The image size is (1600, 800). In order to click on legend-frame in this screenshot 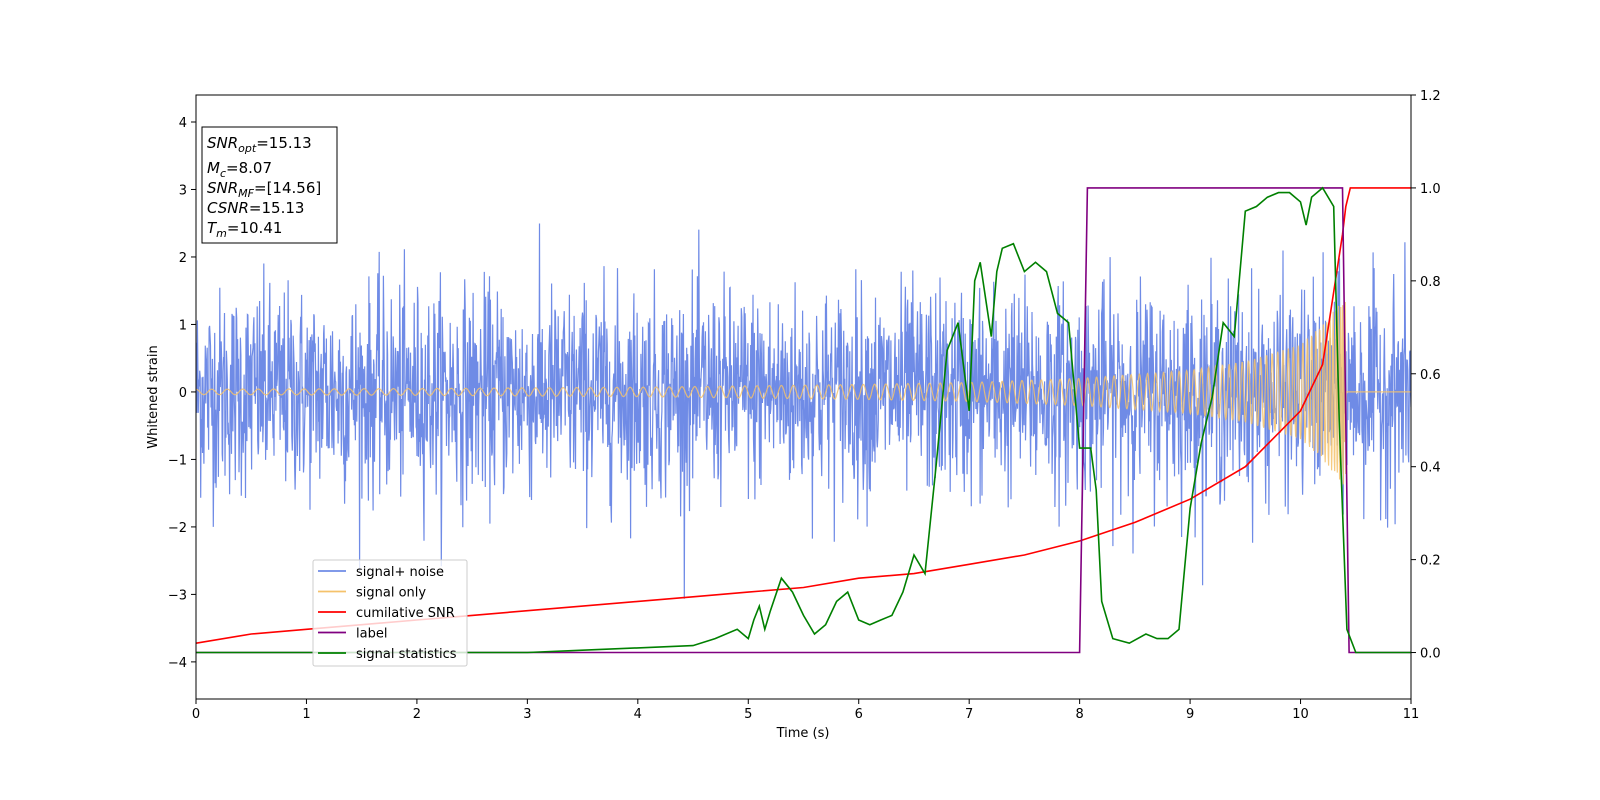, I will do `click(390, 613)`.